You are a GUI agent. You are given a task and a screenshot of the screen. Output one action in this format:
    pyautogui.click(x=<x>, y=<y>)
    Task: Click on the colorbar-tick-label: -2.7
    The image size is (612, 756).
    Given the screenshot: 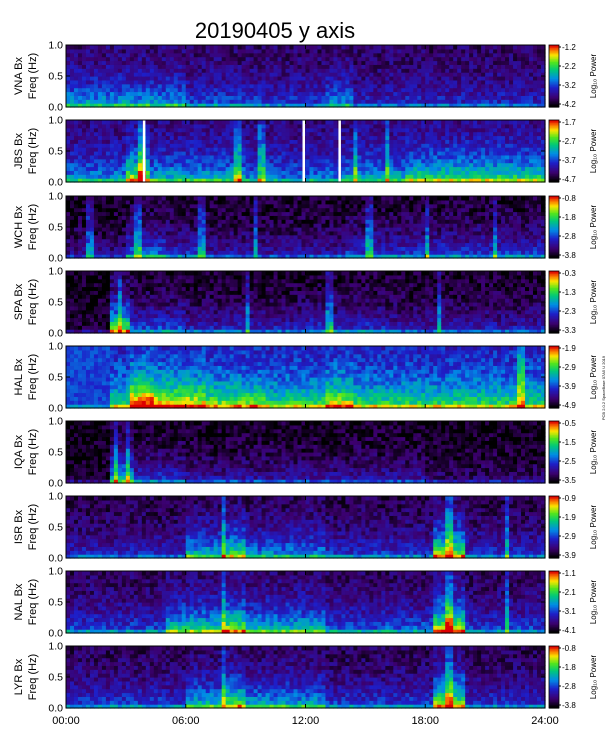 What is the action you would take?
    pyautogui.click(x=569, y=141)
    